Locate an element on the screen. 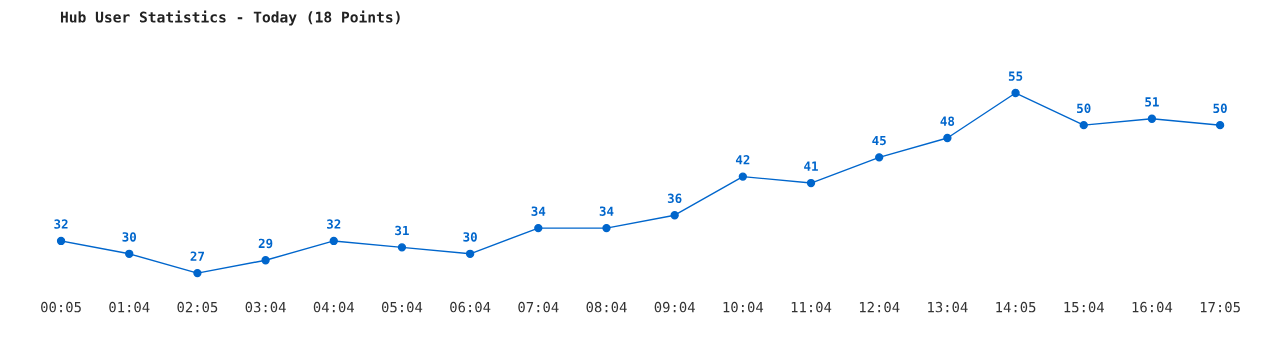  x-tick-label: 01:04 is located at coordinates (129, 307).